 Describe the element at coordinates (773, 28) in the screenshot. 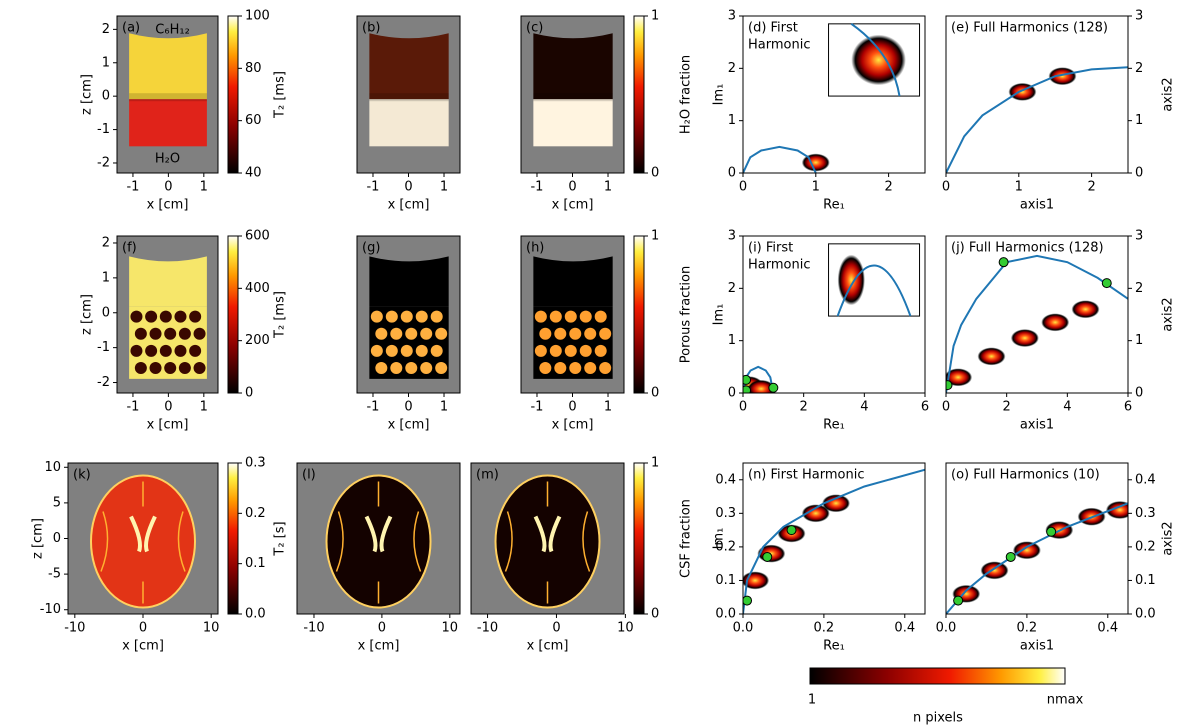

I see `panel-label: (d) First` at that location.